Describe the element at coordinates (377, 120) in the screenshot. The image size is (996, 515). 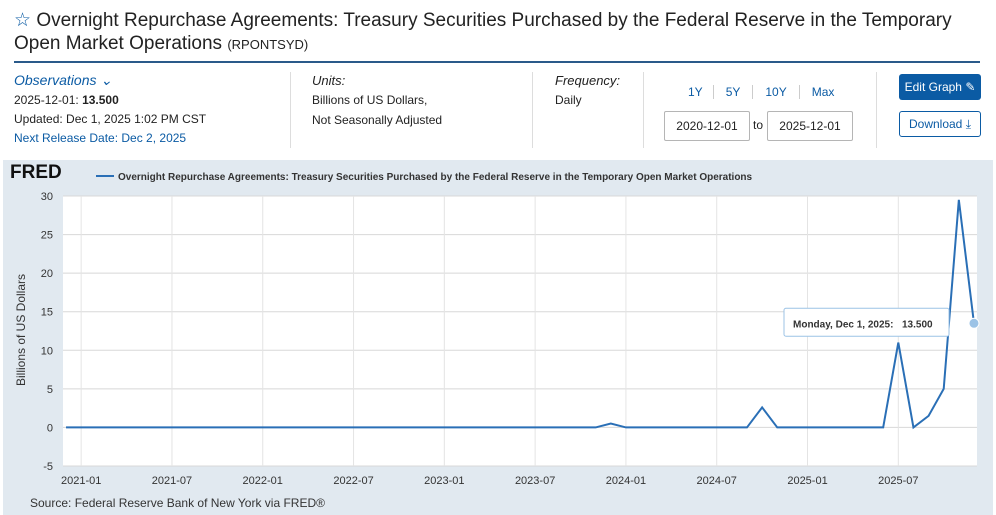
I see `units-line: Not Seasonally Adjusted` at that location.